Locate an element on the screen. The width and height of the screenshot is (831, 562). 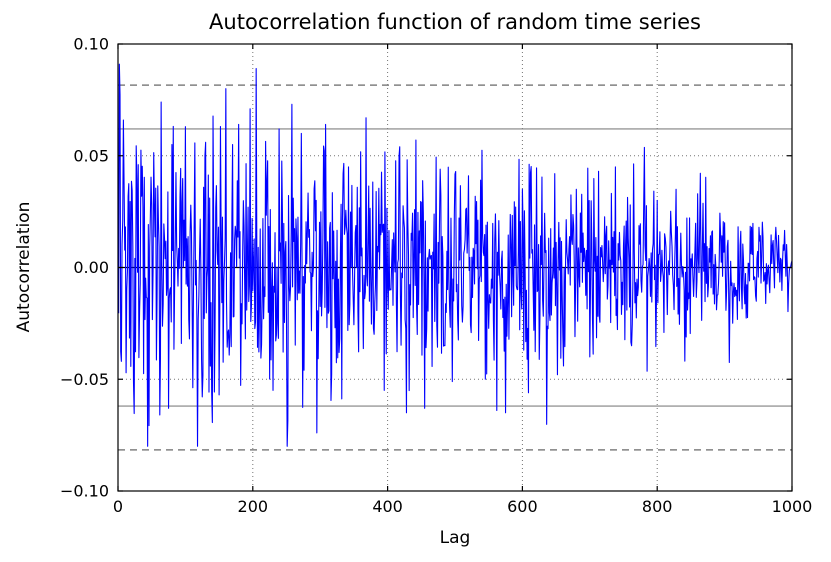
y-tick-label: 0.10 is located at coordinates (91, 44).